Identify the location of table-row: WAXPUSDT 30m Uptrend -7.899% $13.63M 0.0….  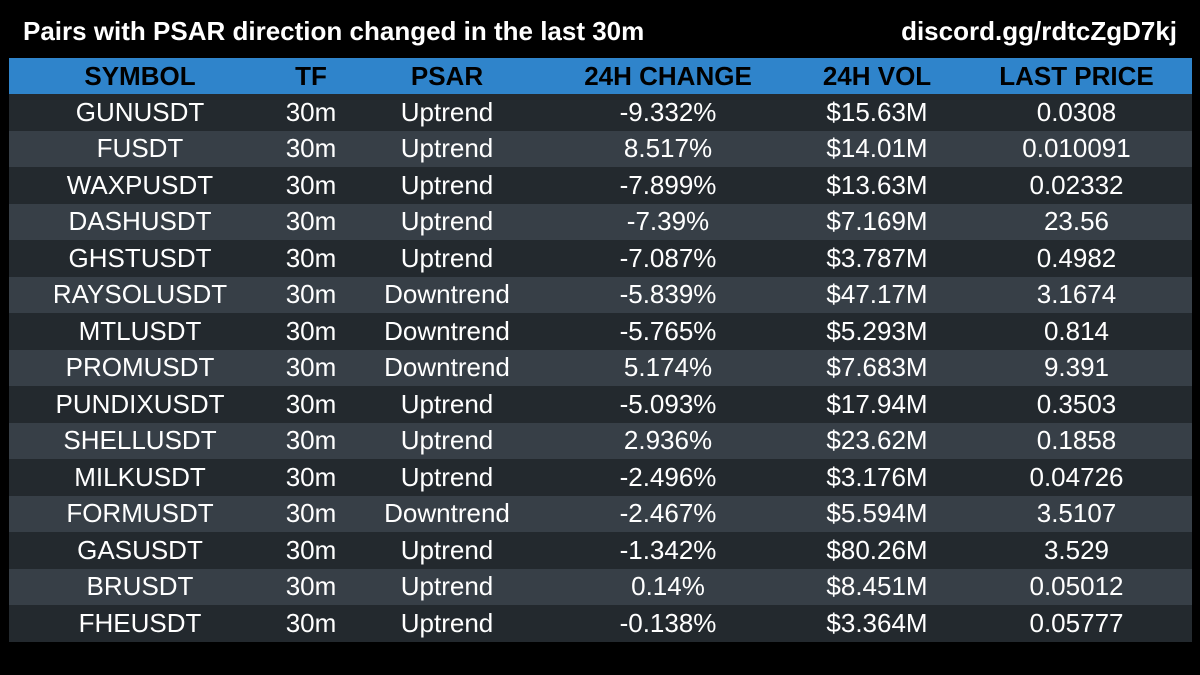
(600, 185).